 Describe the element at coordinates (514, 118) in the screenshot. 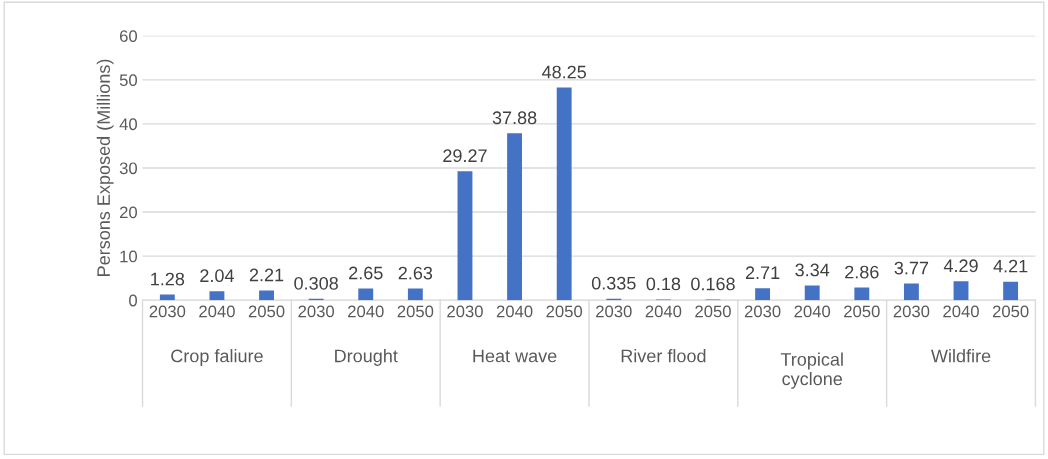

I see `data-label: 37.88` at that location.